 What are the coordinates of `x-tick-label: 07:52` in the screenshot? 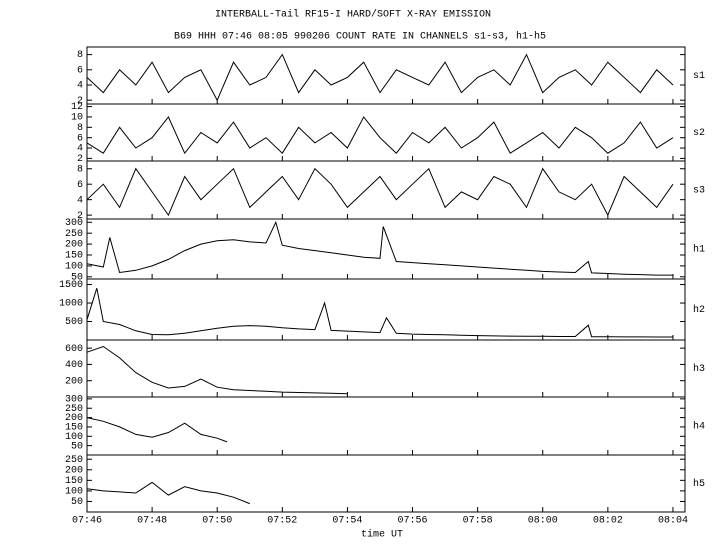 It's located at (282, 521).